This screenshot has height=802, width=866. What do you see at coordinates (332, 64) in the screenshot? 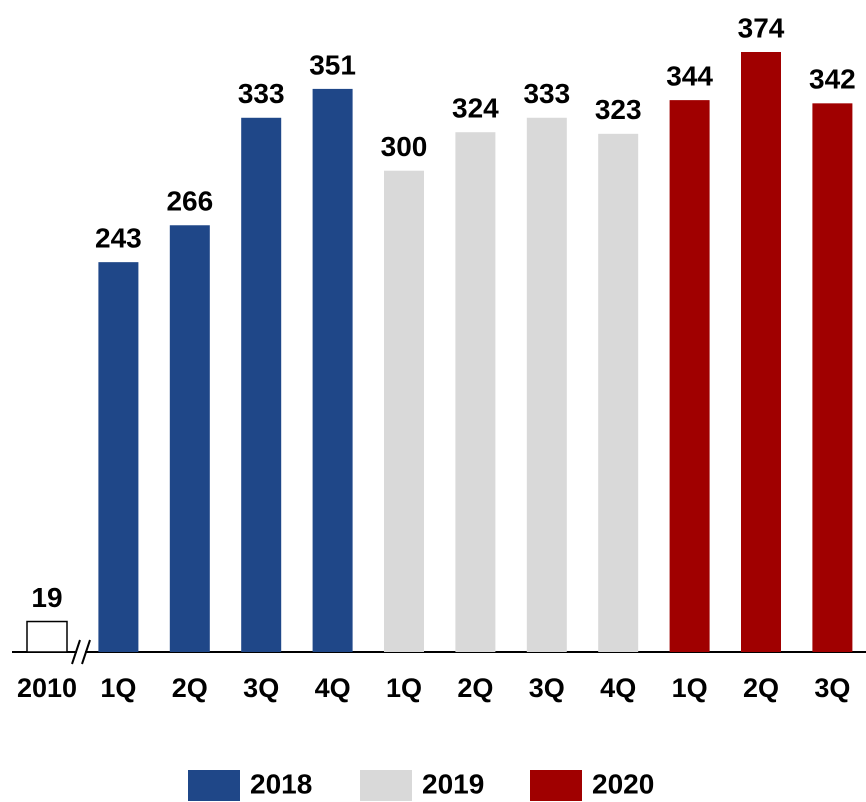
I see `value-label: 351` at bounding box center [332, 64].